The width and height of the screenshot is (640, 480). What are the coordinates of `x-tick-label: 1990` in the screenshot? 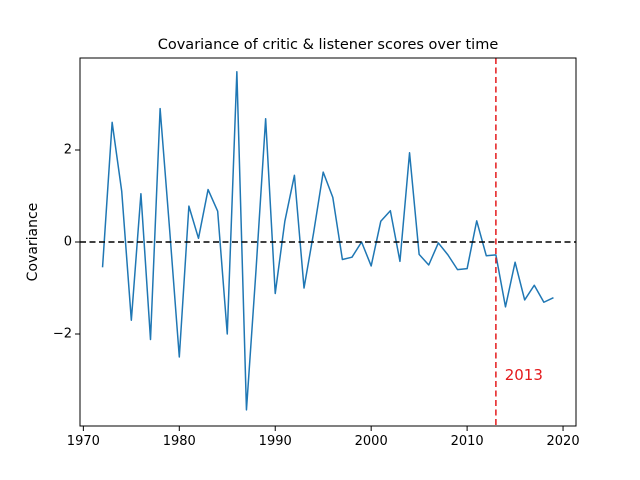 It's located at (275, 441).